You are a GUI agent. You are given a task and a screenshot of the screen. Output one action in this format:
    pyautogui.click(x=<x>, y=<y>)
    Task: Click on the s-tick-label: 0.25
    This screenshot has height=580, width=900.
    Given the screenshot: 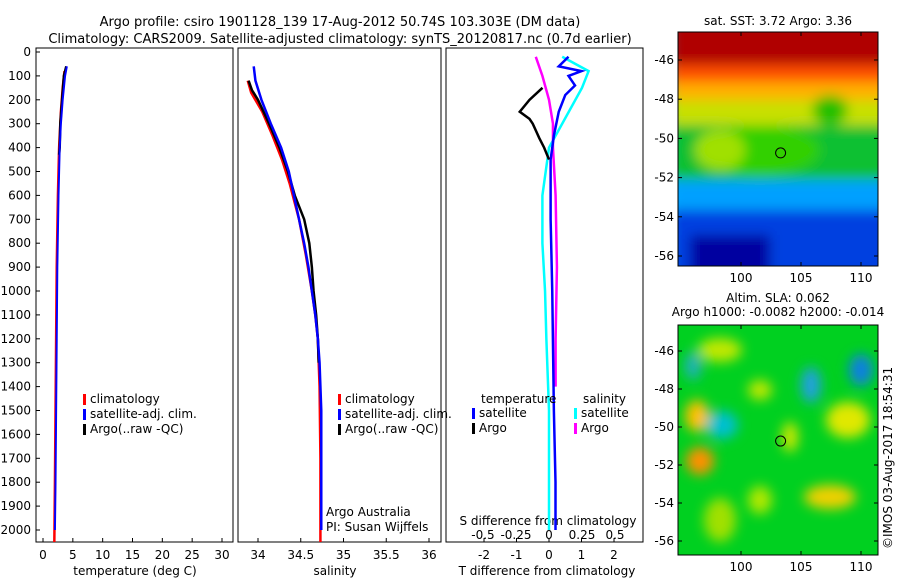 What is the action you would take?
    pyautogui.click(x=582, y=535)
    